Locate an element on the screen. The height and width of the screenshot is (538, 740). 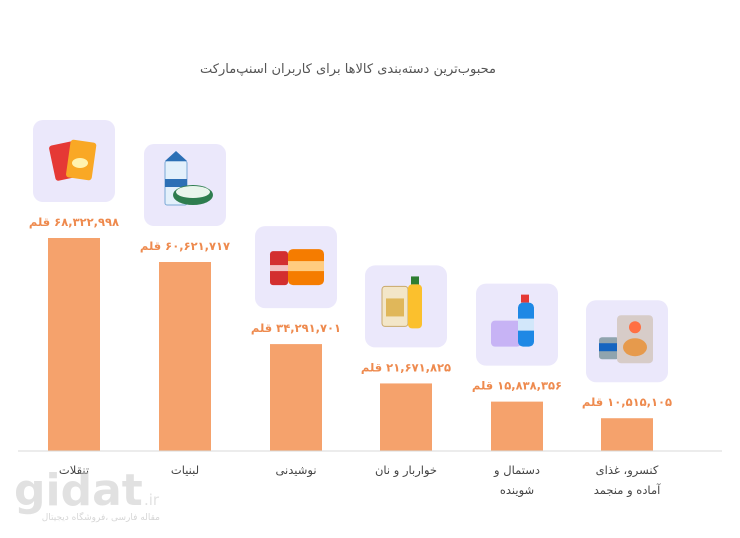
value-label: ۲۱,۶۷۱,۸۲۵ قلم is located at coordinates (406, 367).